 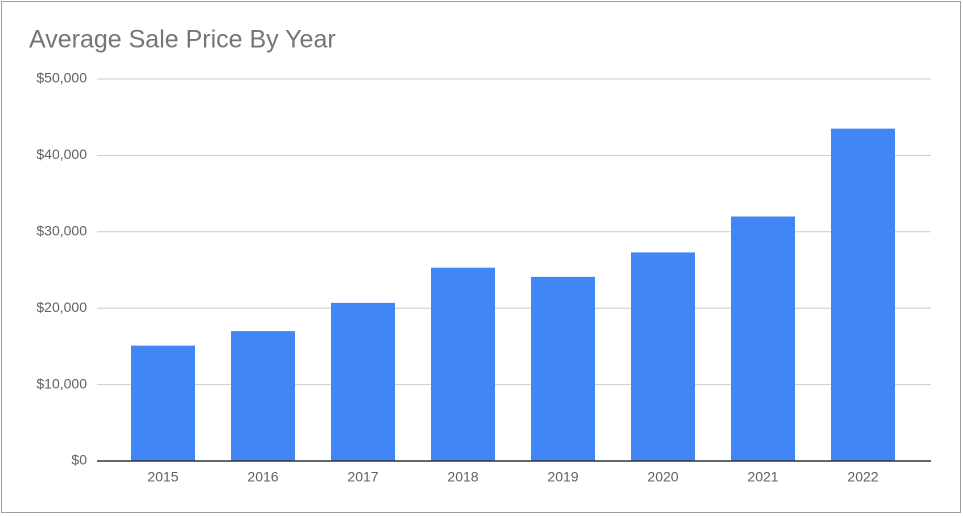 I want to click on y-tick-label: $50,000, so click(x=61, y=78).